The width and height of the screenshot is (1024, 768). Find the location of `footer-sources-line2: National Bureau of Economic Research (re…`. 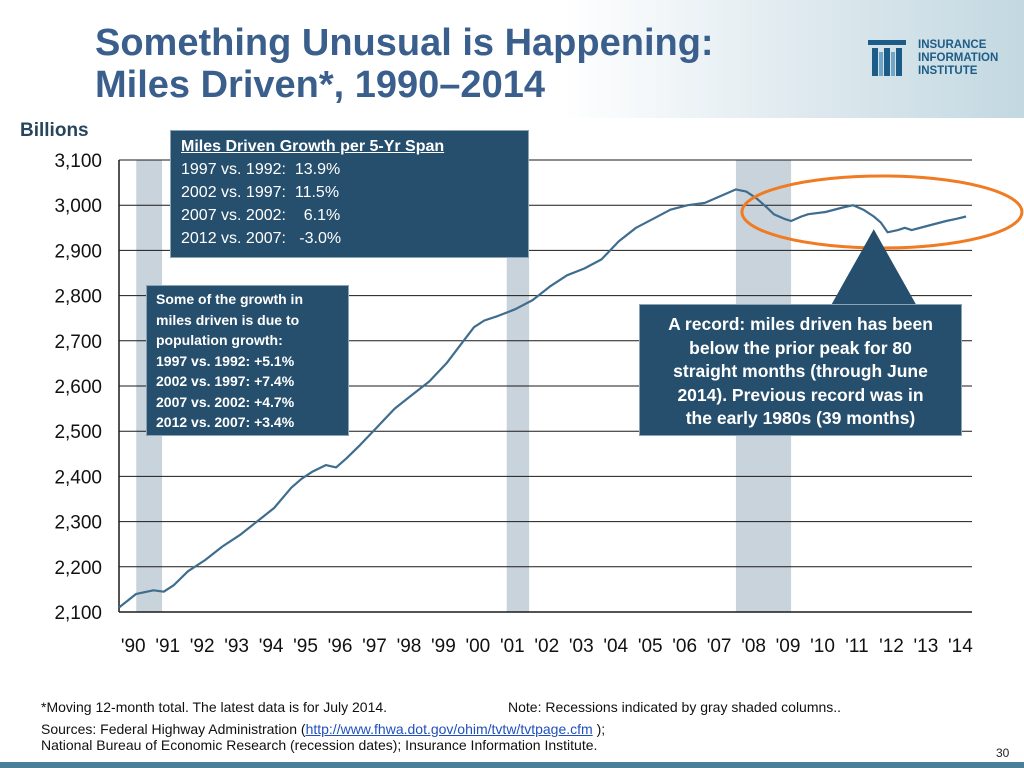

footer-sources-line2: National Bureau of Economic Research (re… is located at coordinates (319, 745).